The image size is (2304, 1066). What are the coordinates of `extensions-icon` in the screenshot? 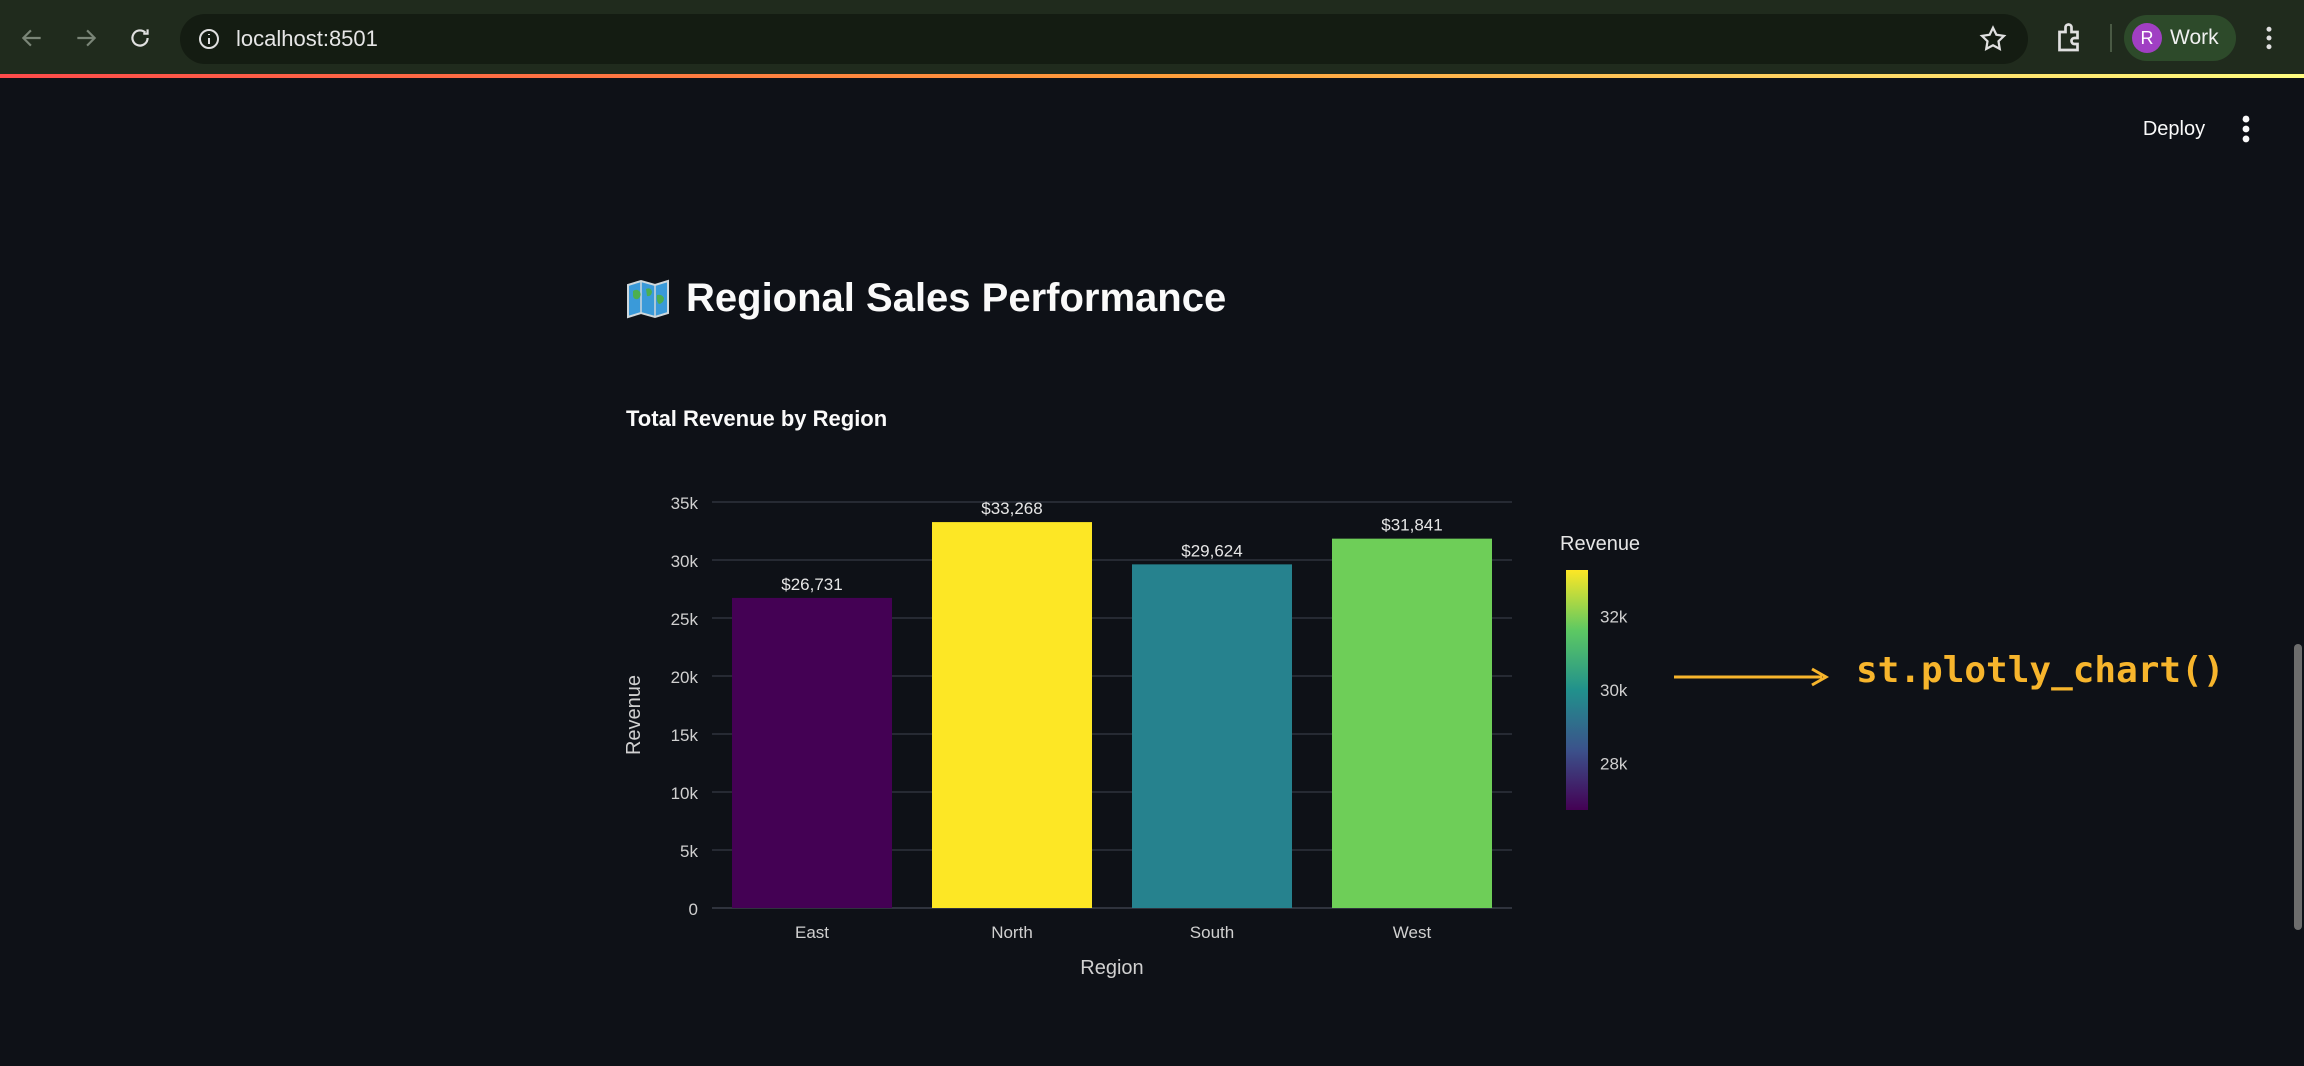 It's located at (2070, 38).